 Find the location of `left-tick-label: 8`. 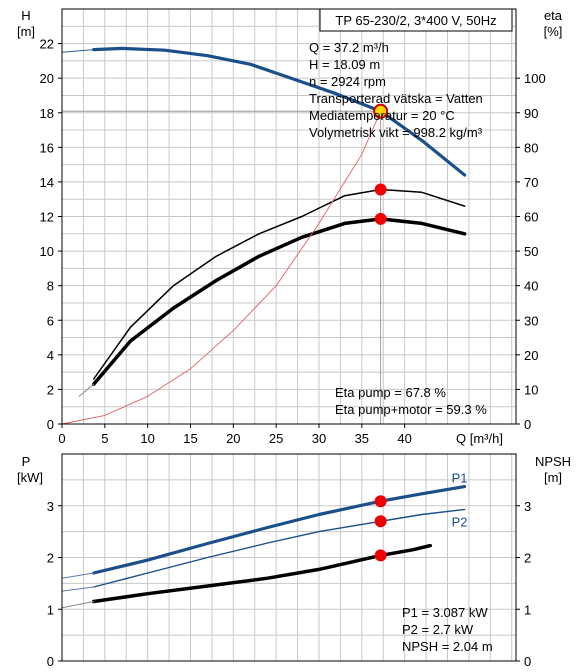

left-tick-label: 8 is located at coordinates (50, 286).